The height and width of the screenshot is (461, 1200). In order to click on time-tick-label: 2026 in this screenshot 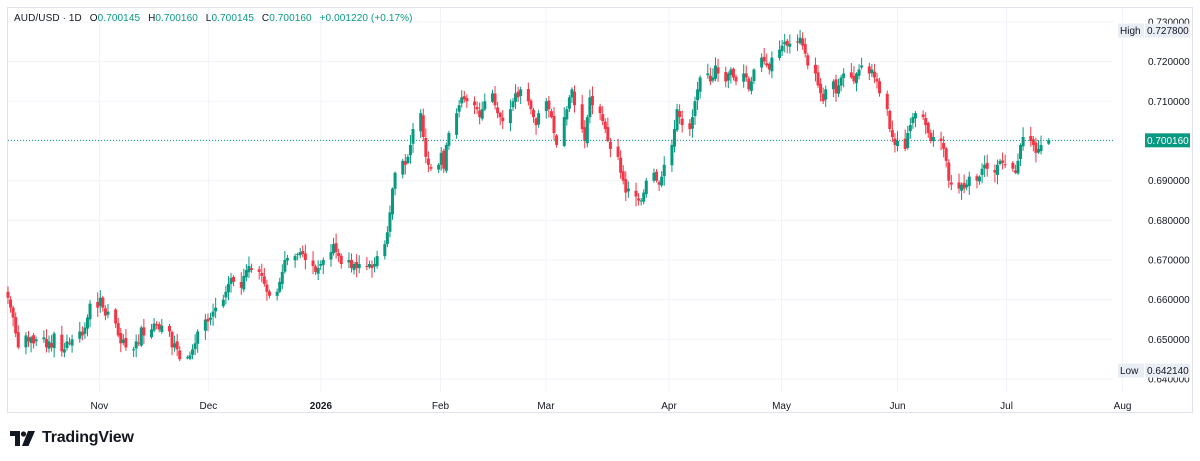, I will do `click(321, 406)`.